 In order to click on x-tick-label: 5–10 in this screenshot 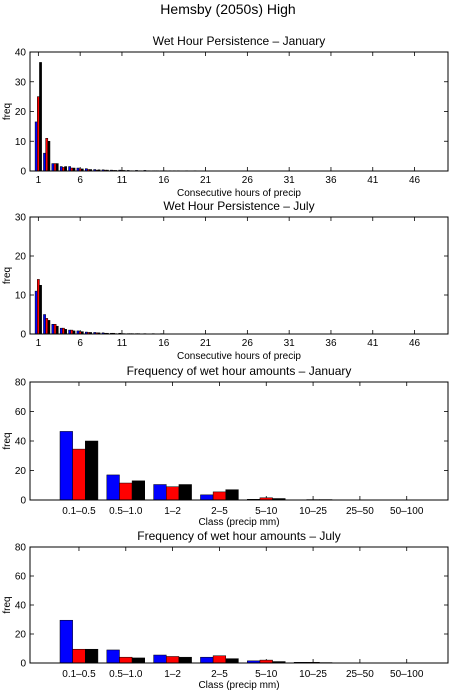, I will do `click(266, 674)`.